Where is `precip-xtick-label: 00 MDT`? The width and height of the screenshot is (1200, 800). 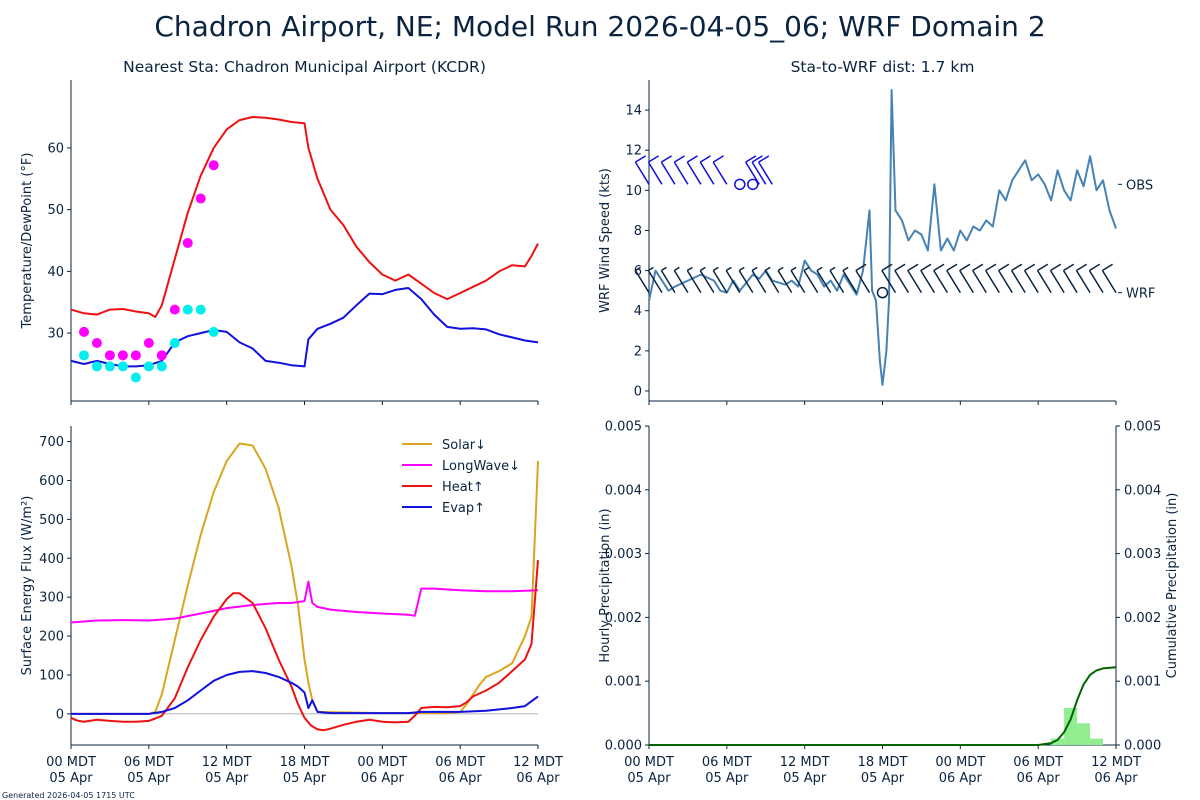
precip-xtick-label: 00 MDT is located at coordinates (649, 762).